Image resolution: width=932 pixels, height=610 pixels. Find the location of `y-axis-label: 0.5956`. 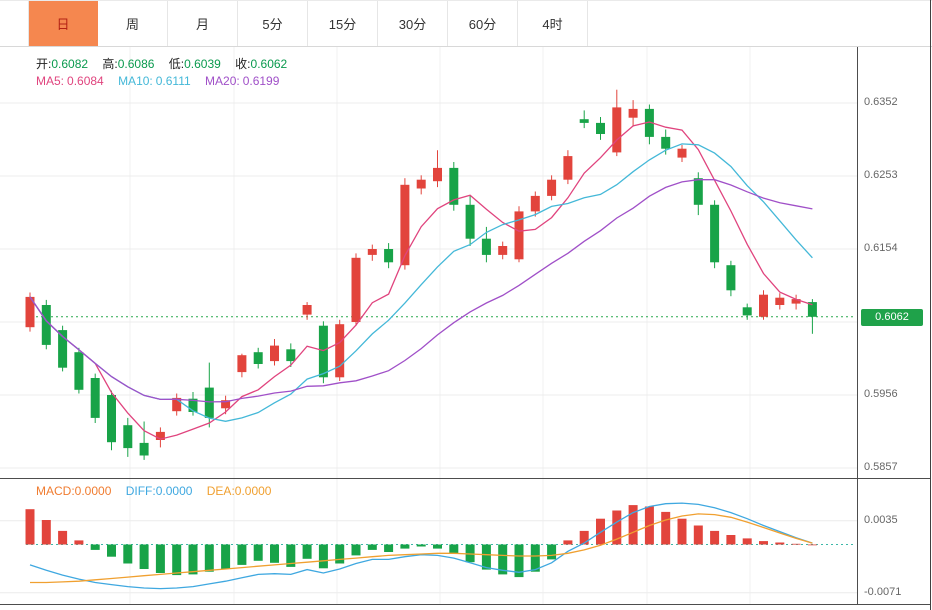

y-axis-label: 0.5956 is located at coordinates (881, 394).